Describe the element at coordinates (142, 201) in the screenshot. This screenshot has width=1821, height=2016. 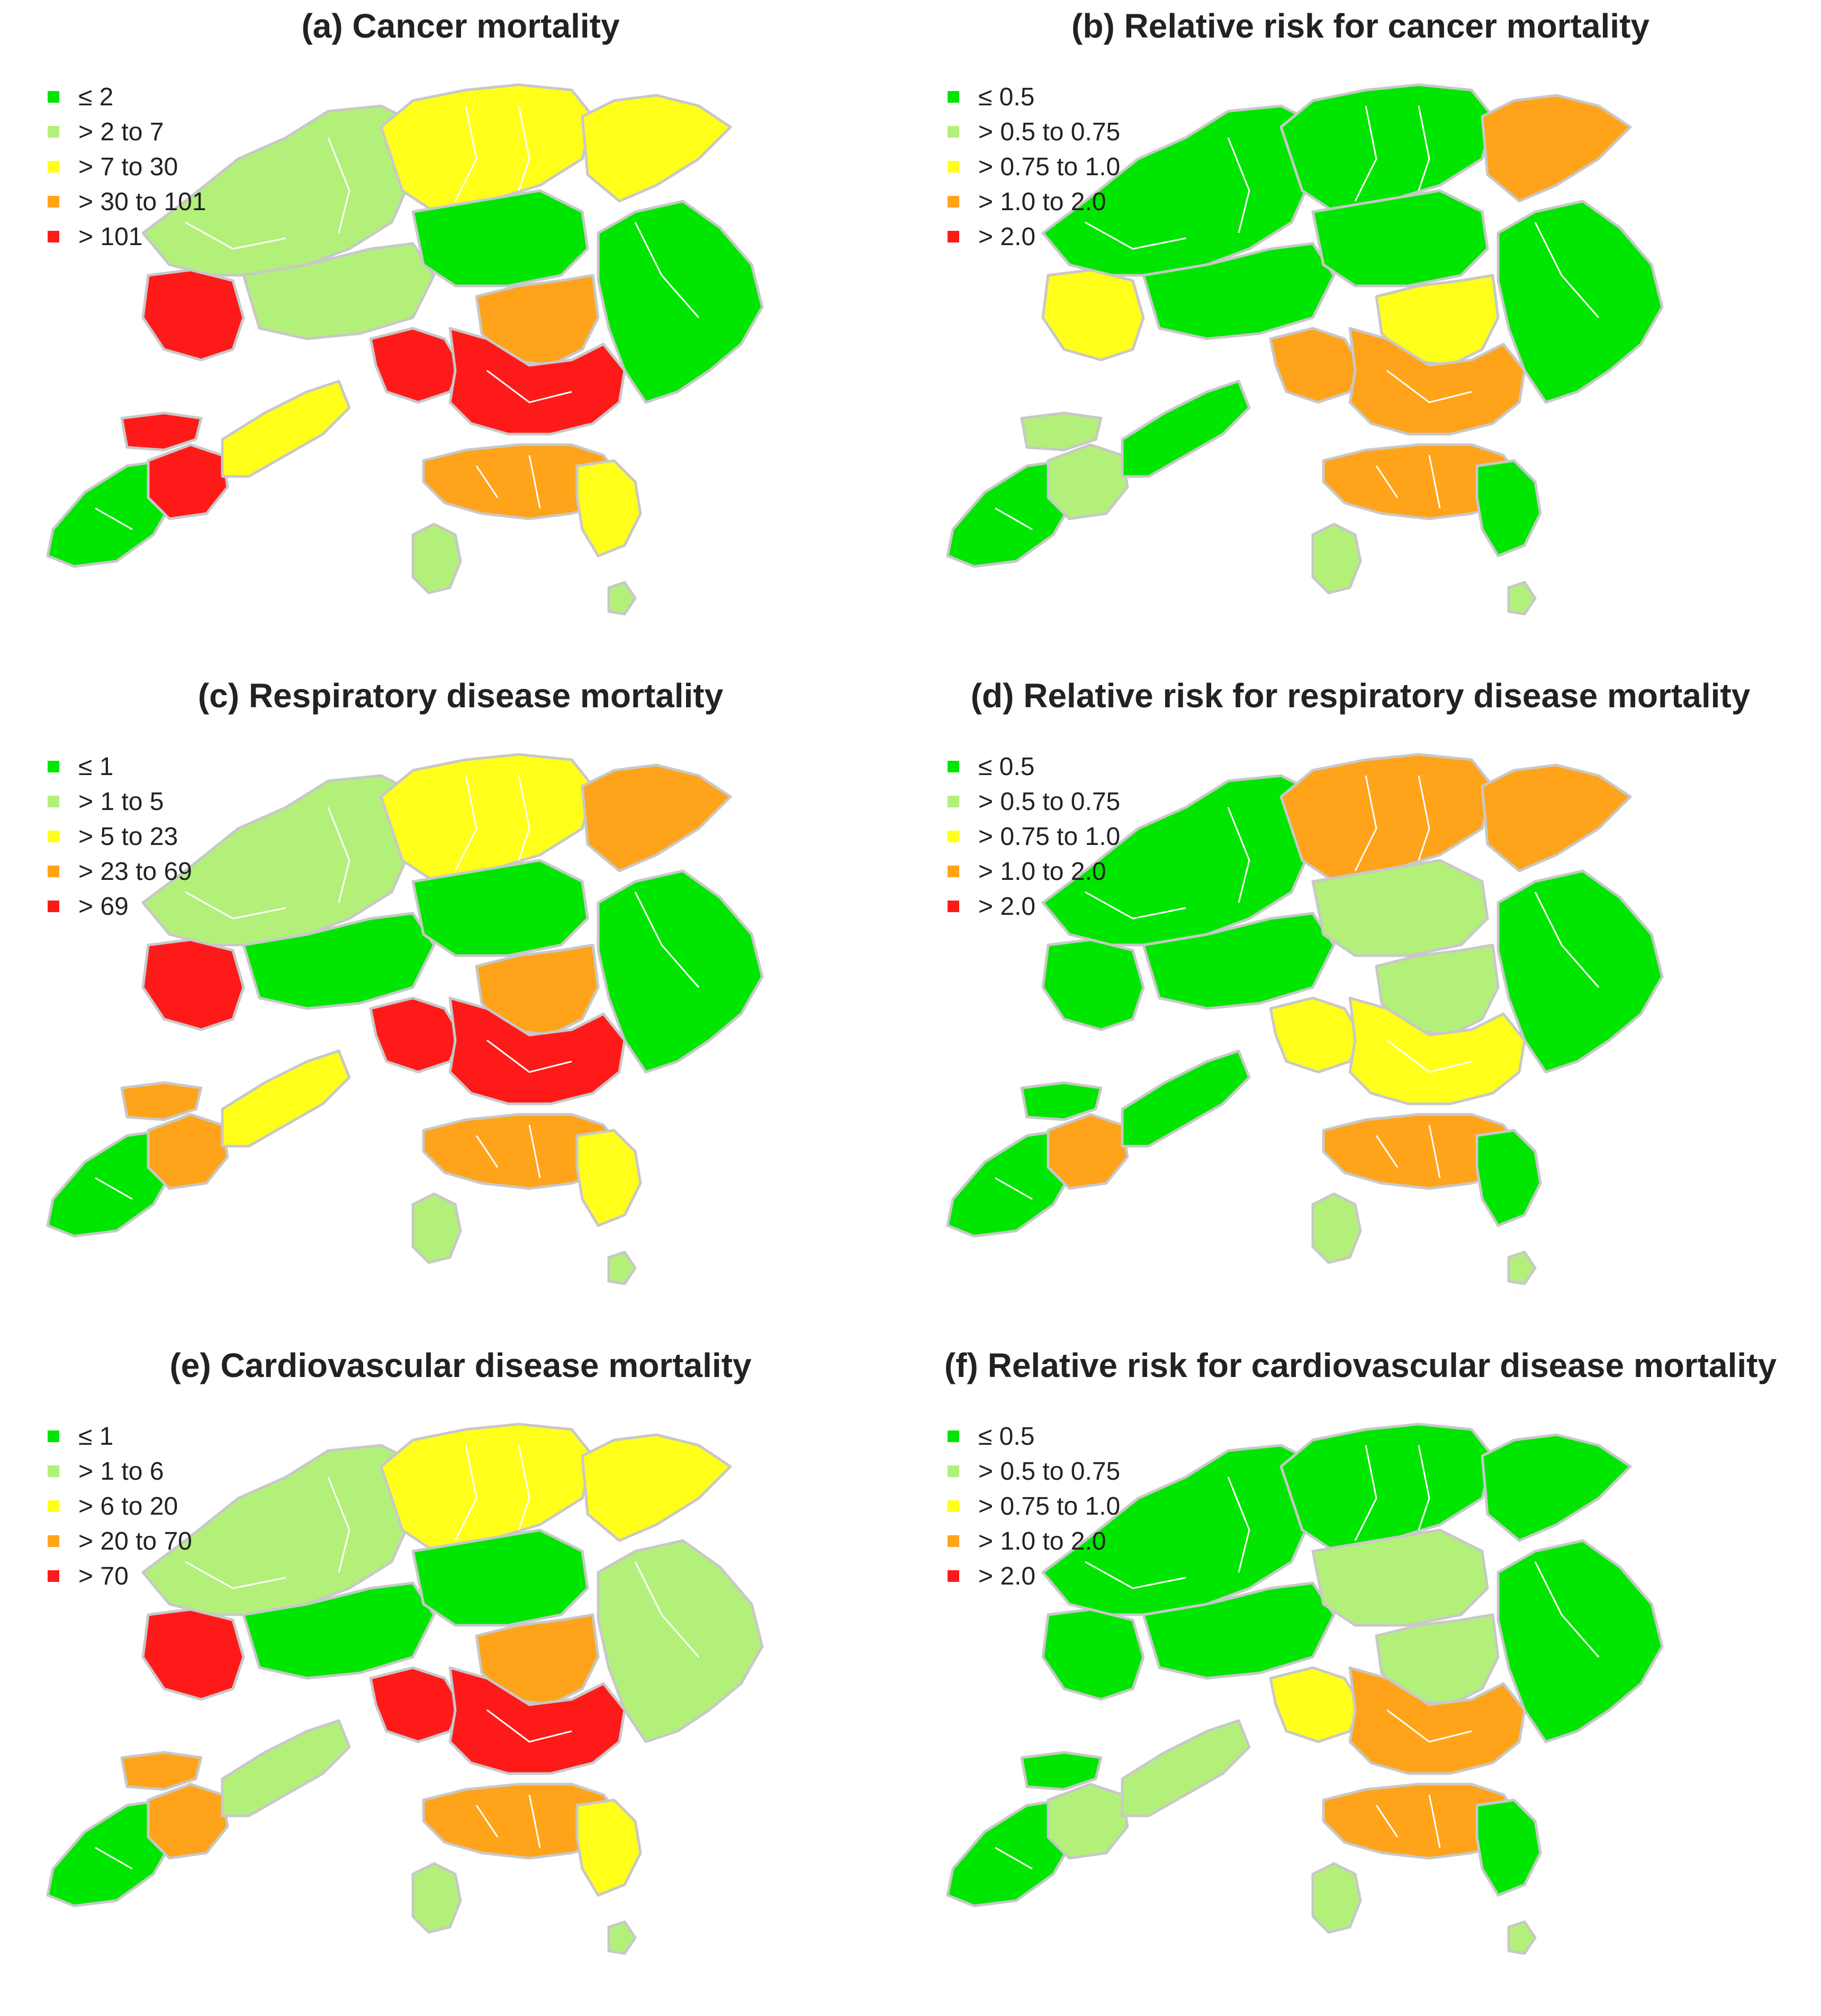
I see `legend-label: > 30 to 101` at that location.